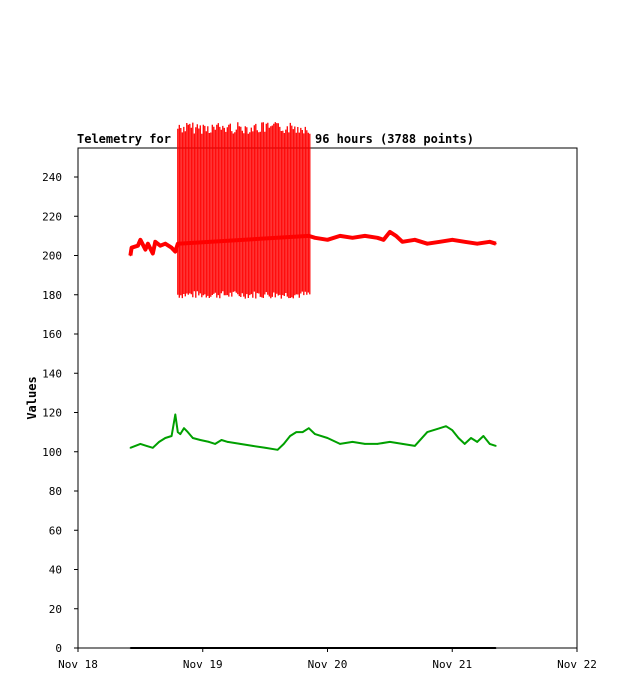 The width and height of the screenshot is (618, 688). Describe the element at coordinates (203, 664) in the screenshot. I see `x-tick-label: Nov 19` at that location.